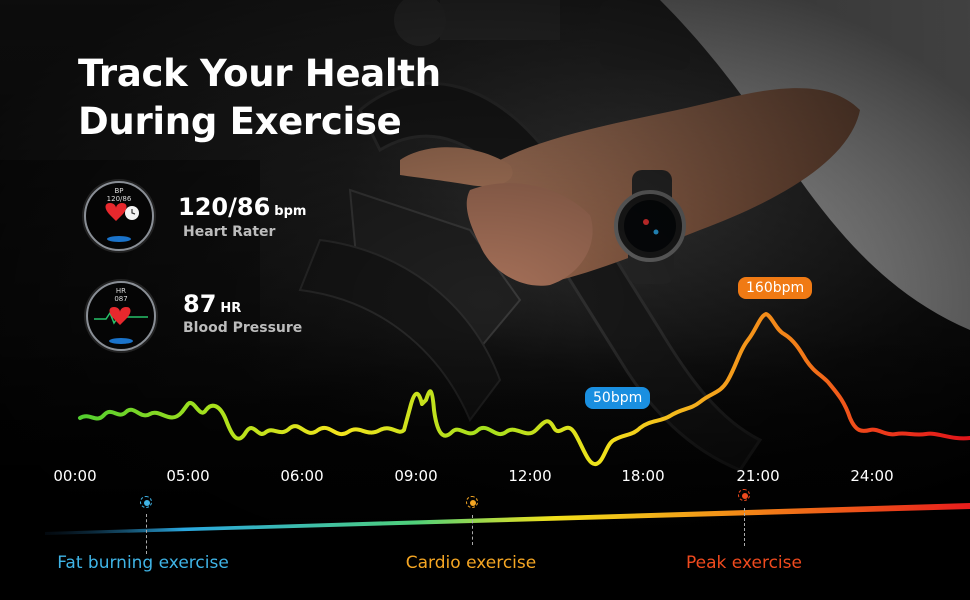  What do you see at coordinates (143, 563) in the screenshot?
I see `zone-label-fat-burning: Fat burning exercise` at bounding box center [143, 563].